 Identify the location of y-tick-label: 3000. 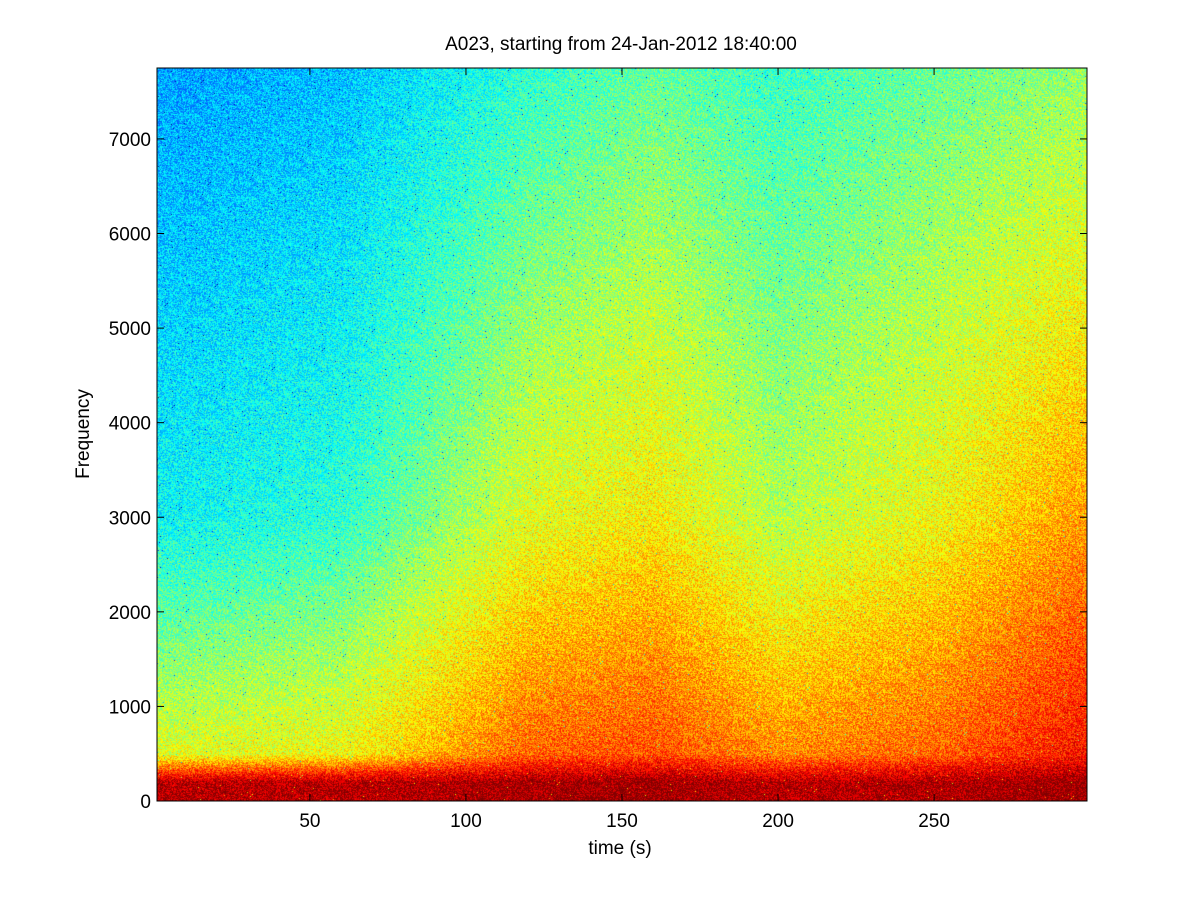
(130, 518).